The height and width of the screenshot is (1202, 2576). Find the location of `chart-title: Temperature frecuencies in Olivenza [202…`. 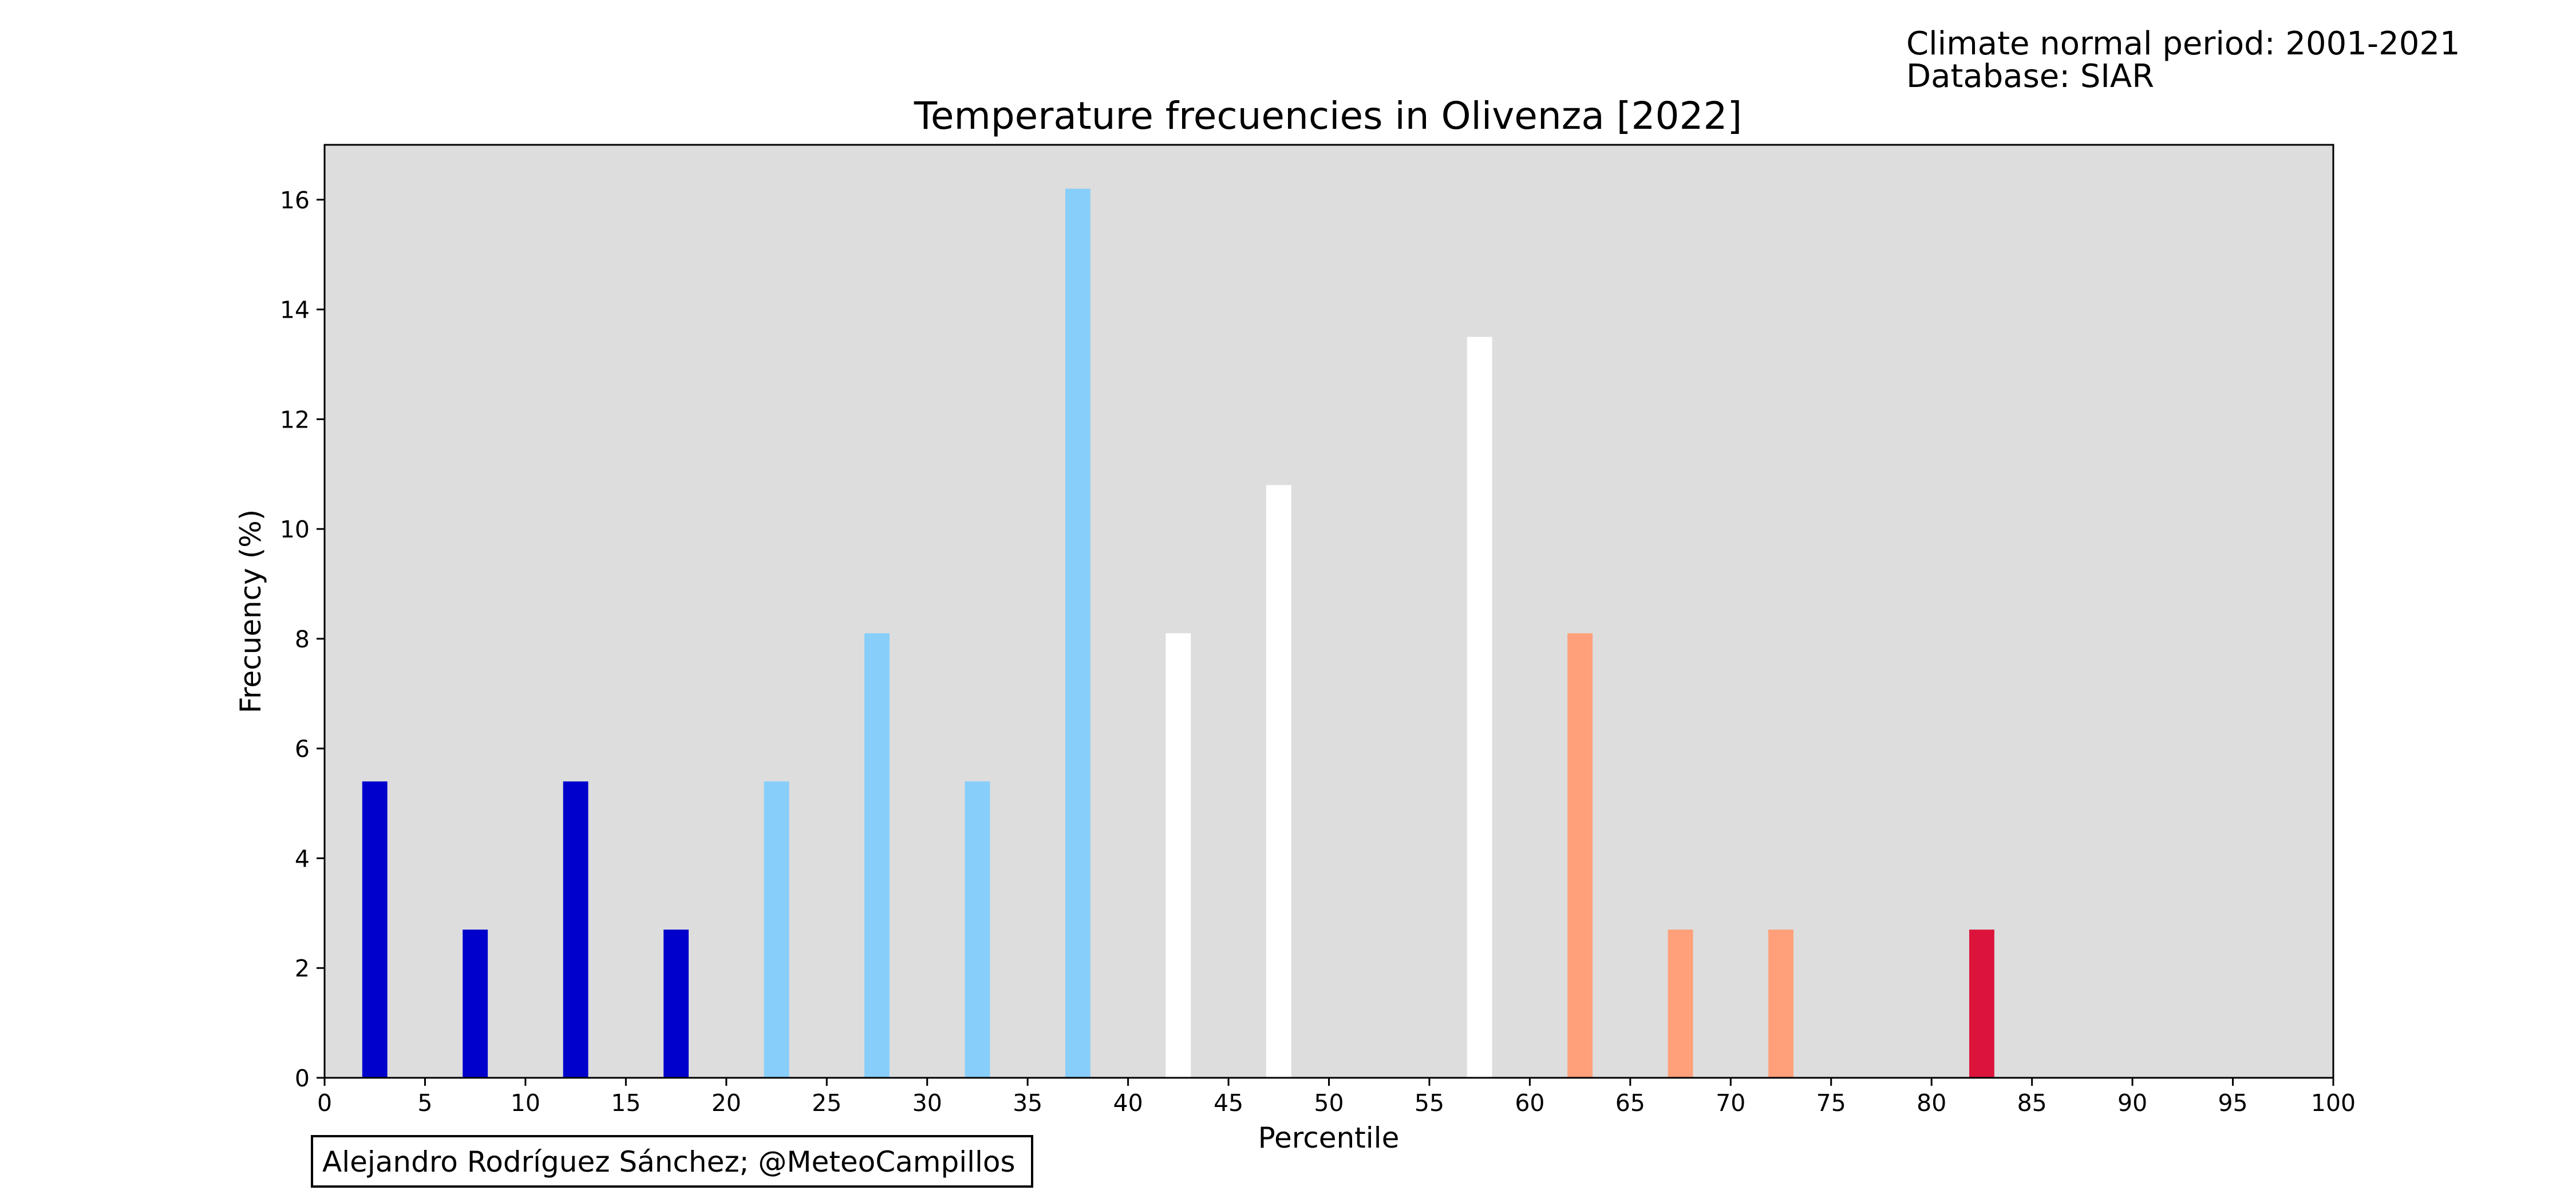

chart-title: Temperature frecuencies in Olivenza [202… is located at coordinates (1328, 116).